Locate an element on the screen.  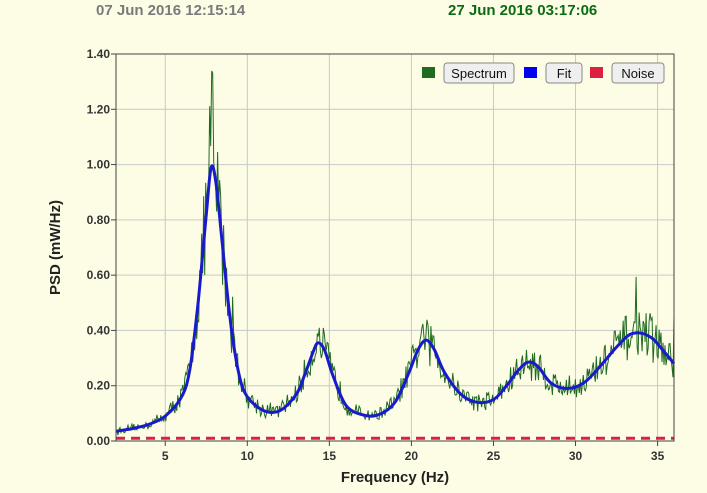
legend-swatch-spectrum is located at coordinates (428, 72).